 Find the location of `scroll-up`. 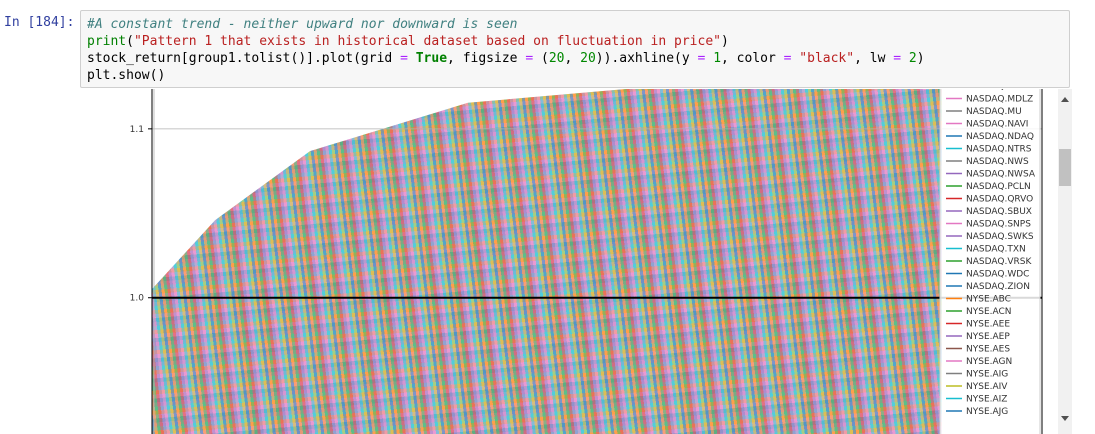

scroll-up is located at coordinates (1065, 99).